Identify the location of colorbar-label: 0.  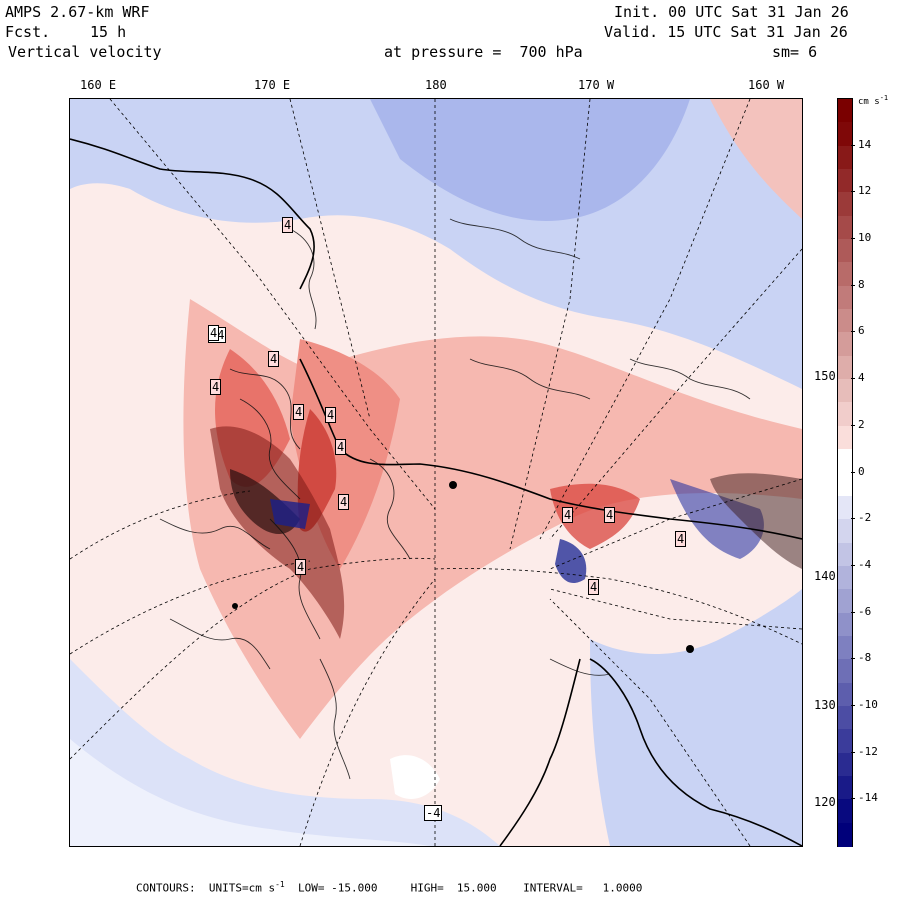
(861, 471).